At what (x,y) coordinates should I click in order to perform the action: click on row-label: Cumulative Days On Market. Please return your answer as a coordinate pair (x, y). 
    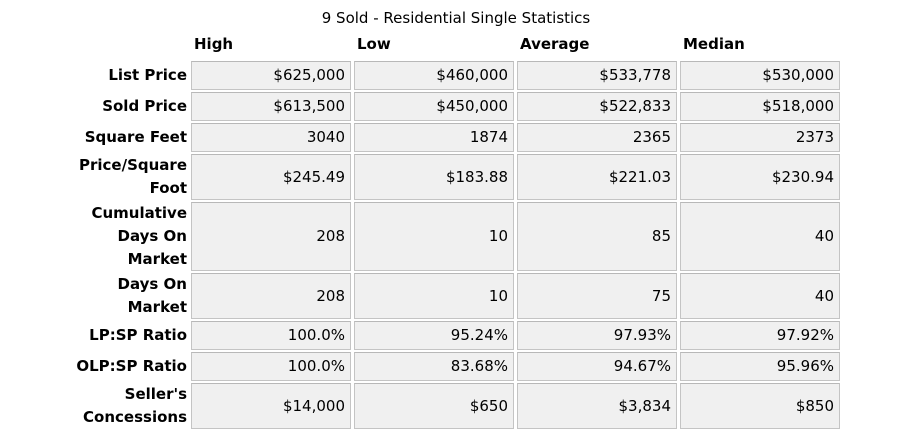
    Looking at the image, I should click on (139, 236).